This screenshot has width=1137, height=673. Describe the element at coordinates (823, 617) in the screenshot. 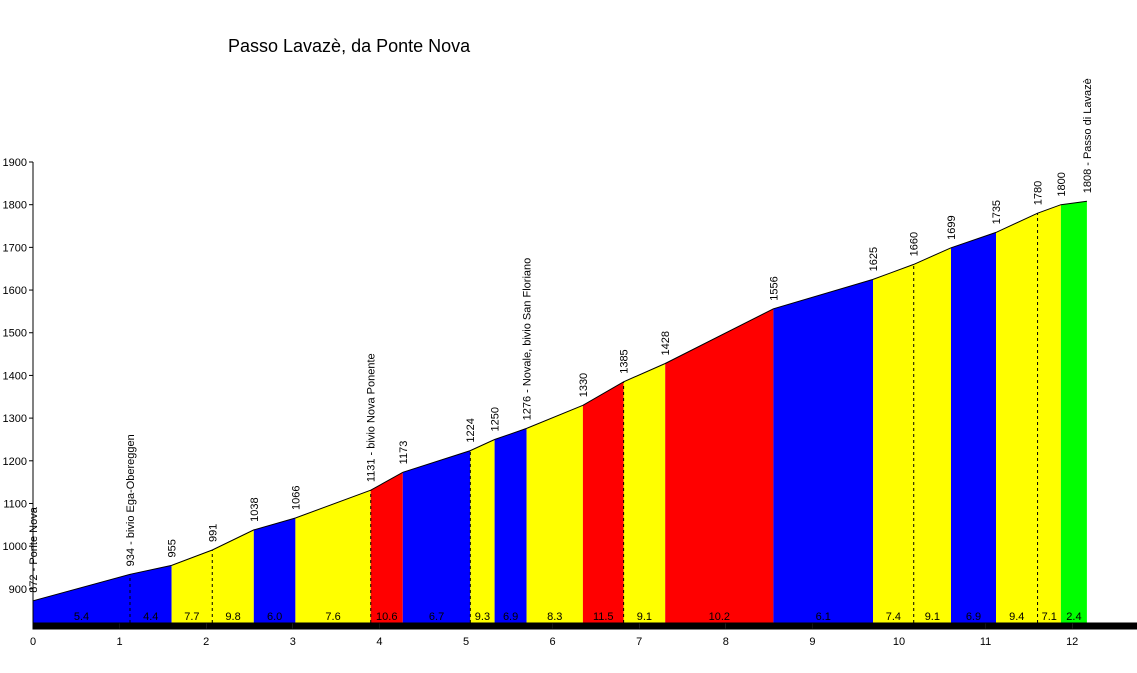

I see `gradient-label-14: 6.1` at that location.